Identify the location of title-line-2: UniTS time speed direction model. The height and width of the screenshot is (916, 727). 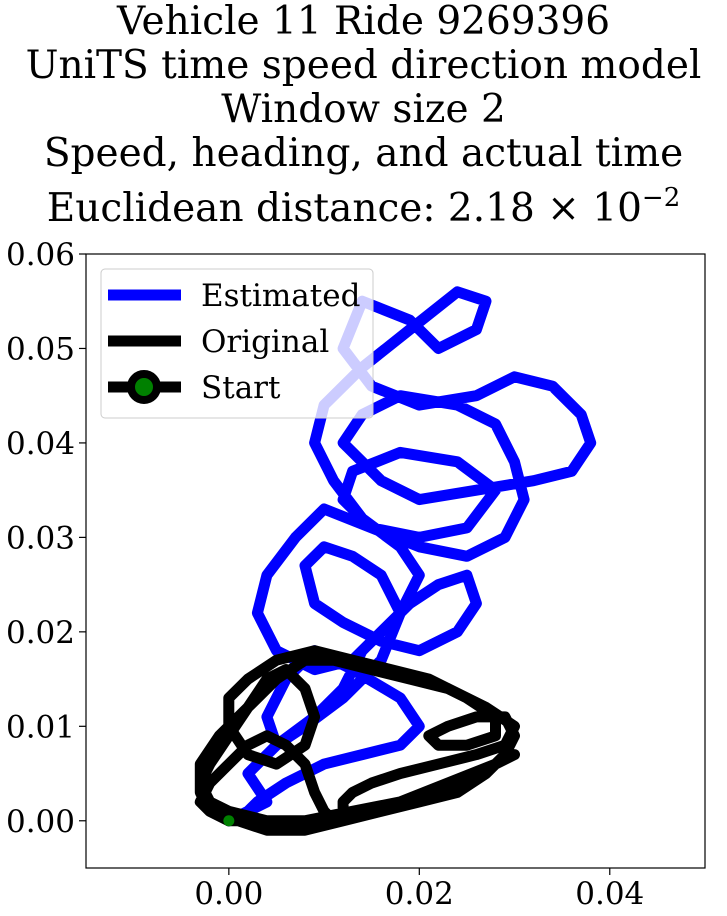
(363, 65).